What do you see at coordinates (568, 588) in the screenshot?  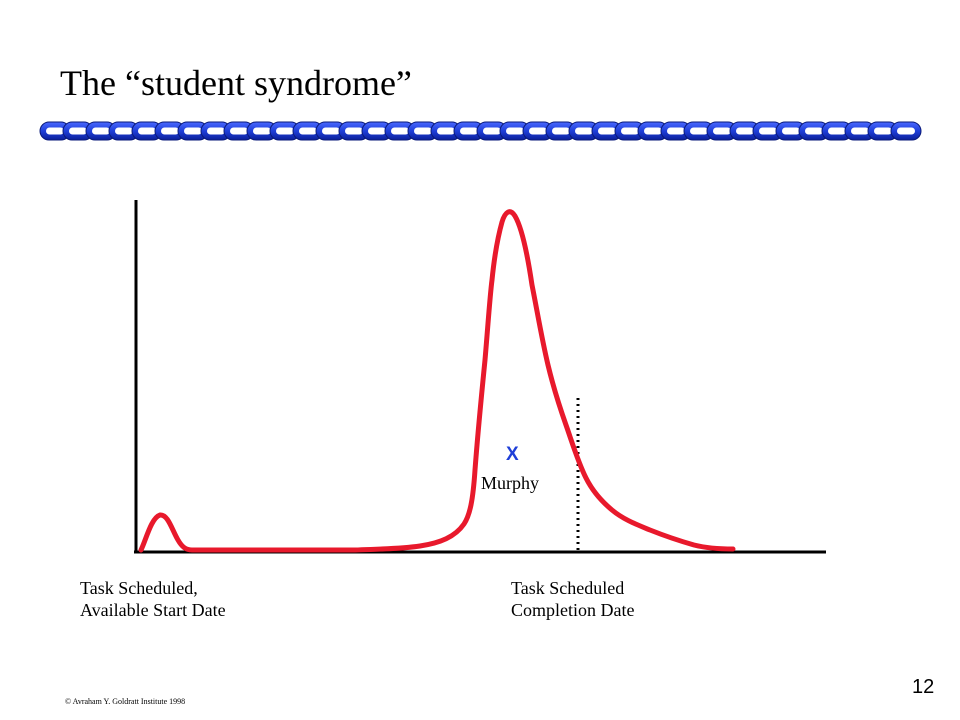 I see `completion-date-label-line1: Task Scheduled` at bounding box center [568, 588].